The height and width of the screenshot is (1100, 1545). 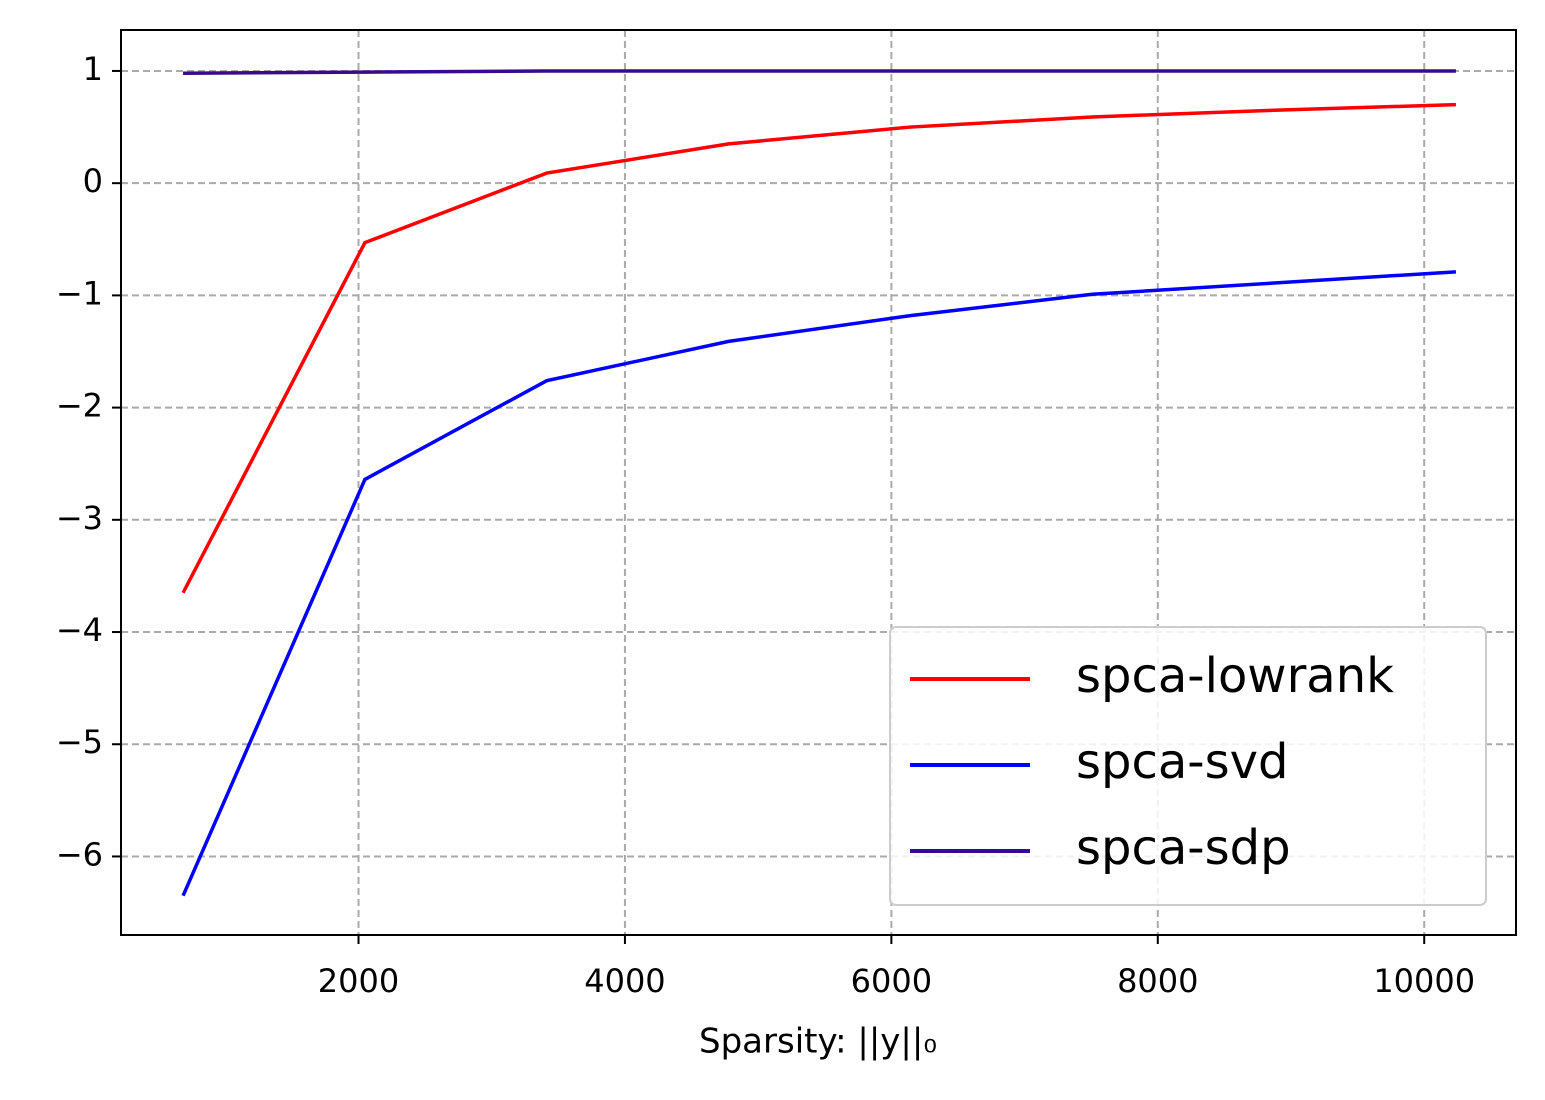 I want to click on series-line, so click(x=819, y=72).